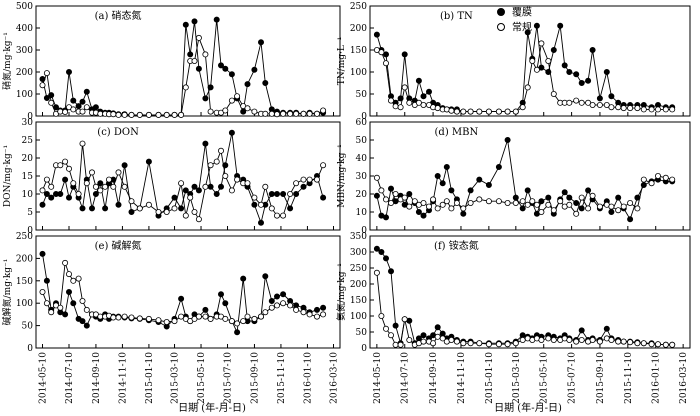 This screenshot has height=416, width=700. What do you see at coordinates (358, 7) in the screenshot?
I see `y-tick-label: 250` at bounding box center [358, 7].